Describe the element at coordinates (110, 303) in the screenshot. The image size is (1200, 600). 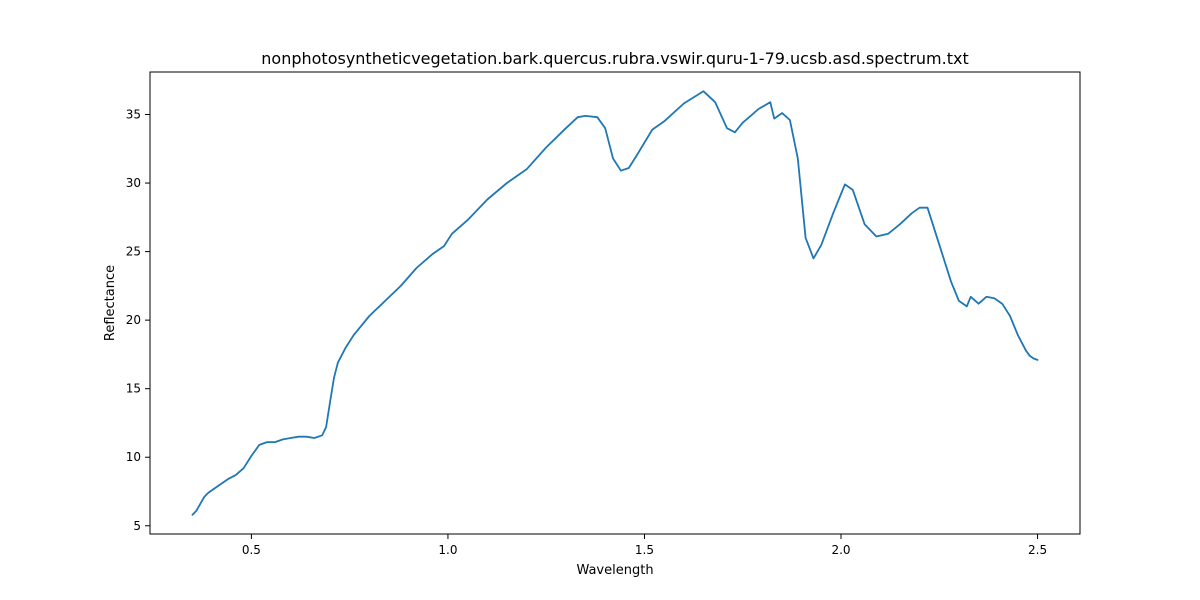
I see `y-axis-label: Reflectance` at that location.